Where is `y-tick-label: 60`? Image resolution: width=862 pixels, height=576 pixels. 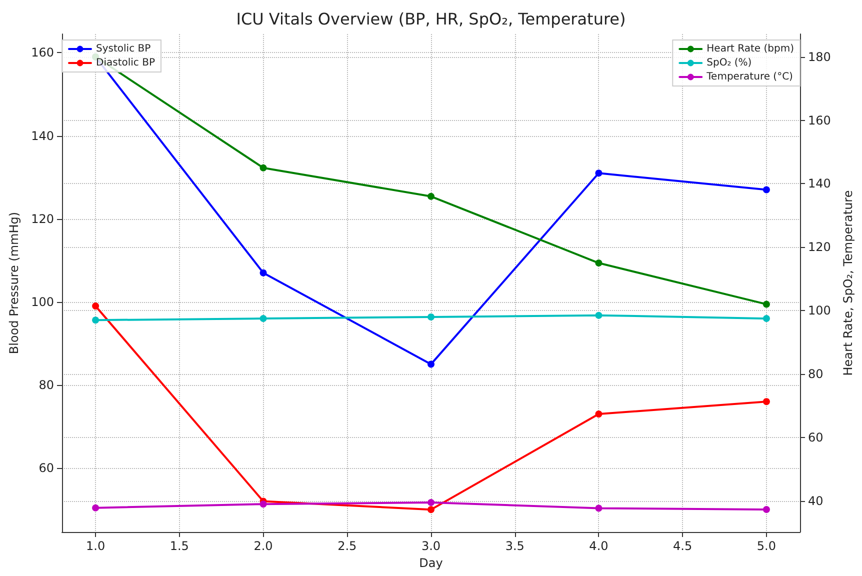 y-tick-label: 60 is located at coordinates (46, 468).